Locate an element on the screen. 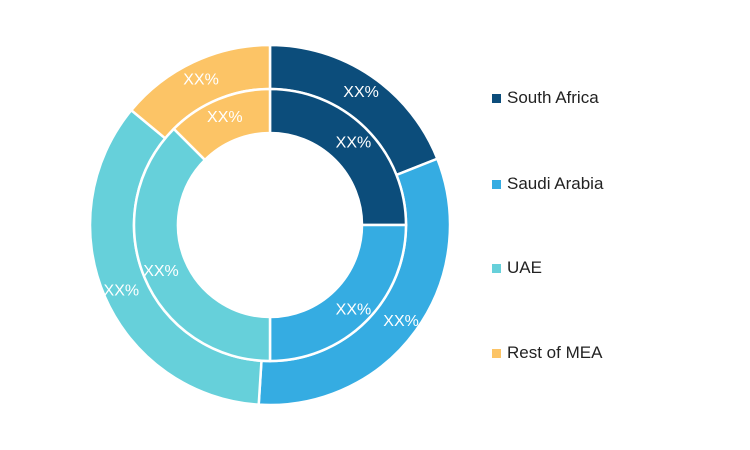 This screenshot has height=450, width=750. inner-label-rest-of-mea: XX% is located at coordinates (225, 117).